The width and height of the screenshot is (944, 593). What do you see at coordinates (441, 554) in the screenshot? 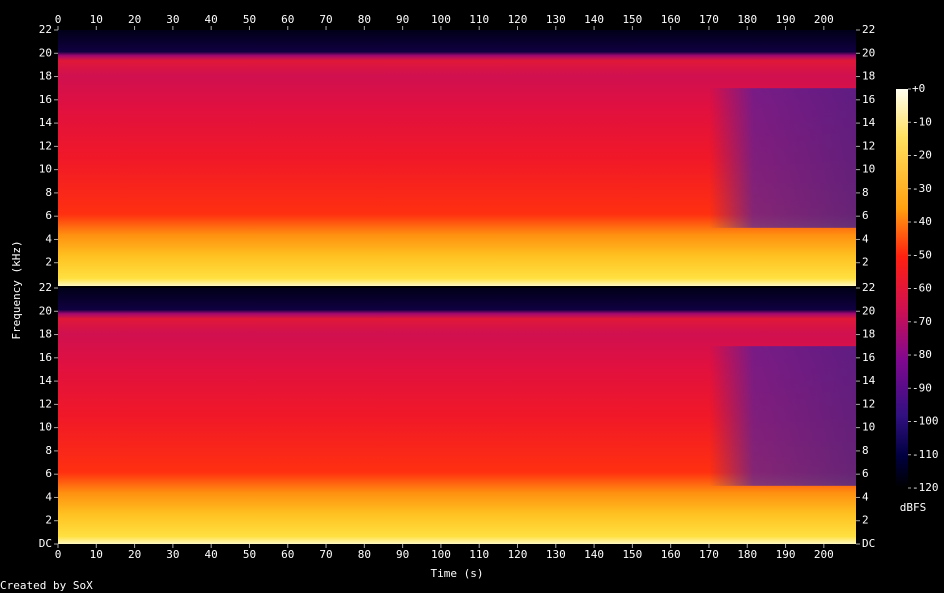
I see `x-tick-label: 100` at bounding box center [441, 554].